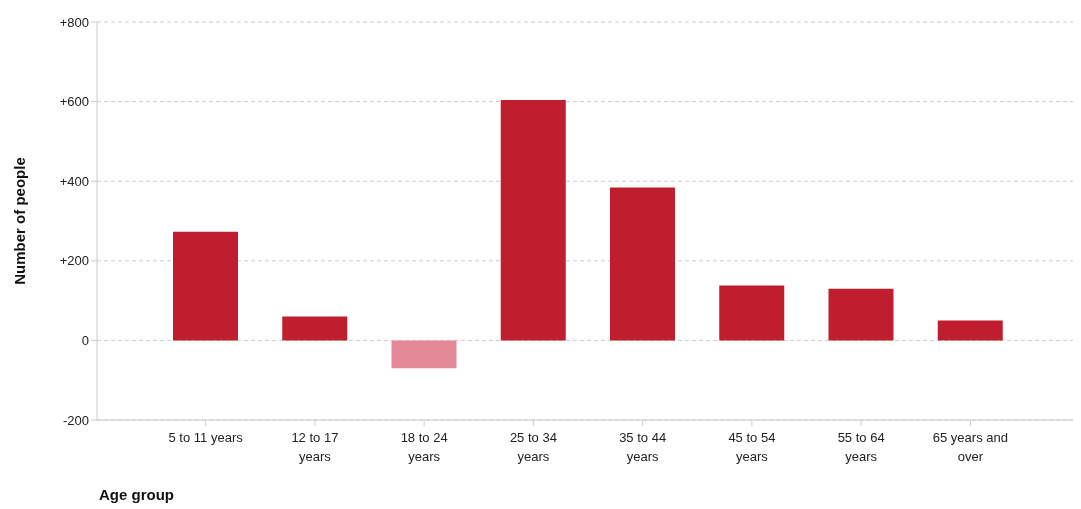 The height and width of the screenshot is (509, 1081). Describe the element at coordinates (206, 437) in the screenshot. I see `x-tick-label: 5 to 11 years` at that location.